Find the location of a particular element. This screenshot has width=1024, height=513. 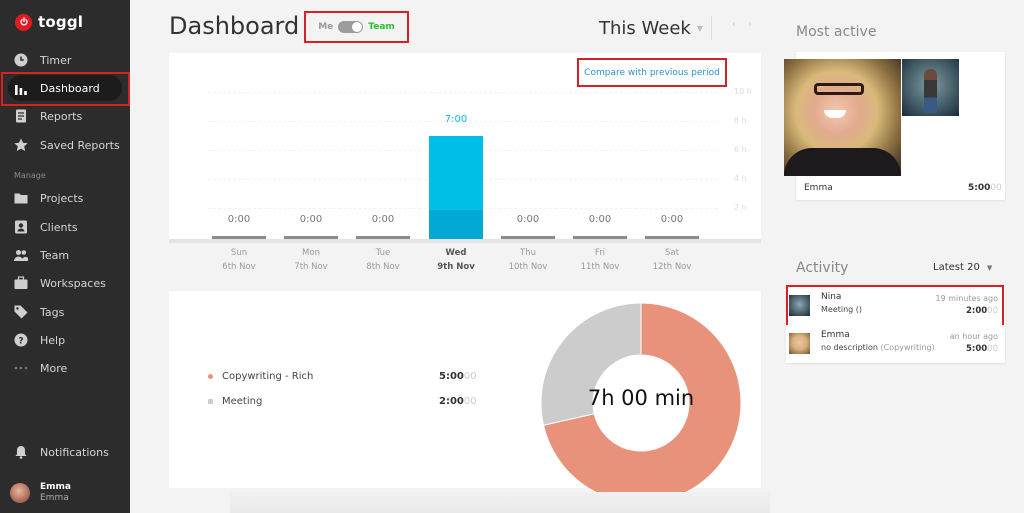

sidebar-item-help: ? Help is located at coordinates (65, 340).